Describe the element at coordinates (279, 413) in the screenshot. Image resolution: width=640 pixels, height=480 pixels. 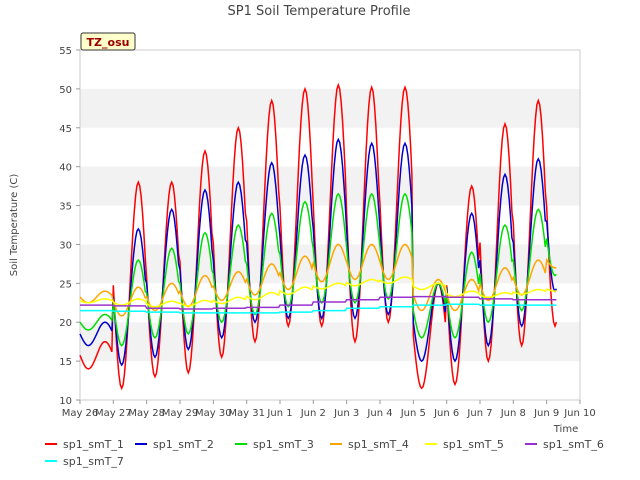
I see `x-tick-label: Jun 1` at that location.